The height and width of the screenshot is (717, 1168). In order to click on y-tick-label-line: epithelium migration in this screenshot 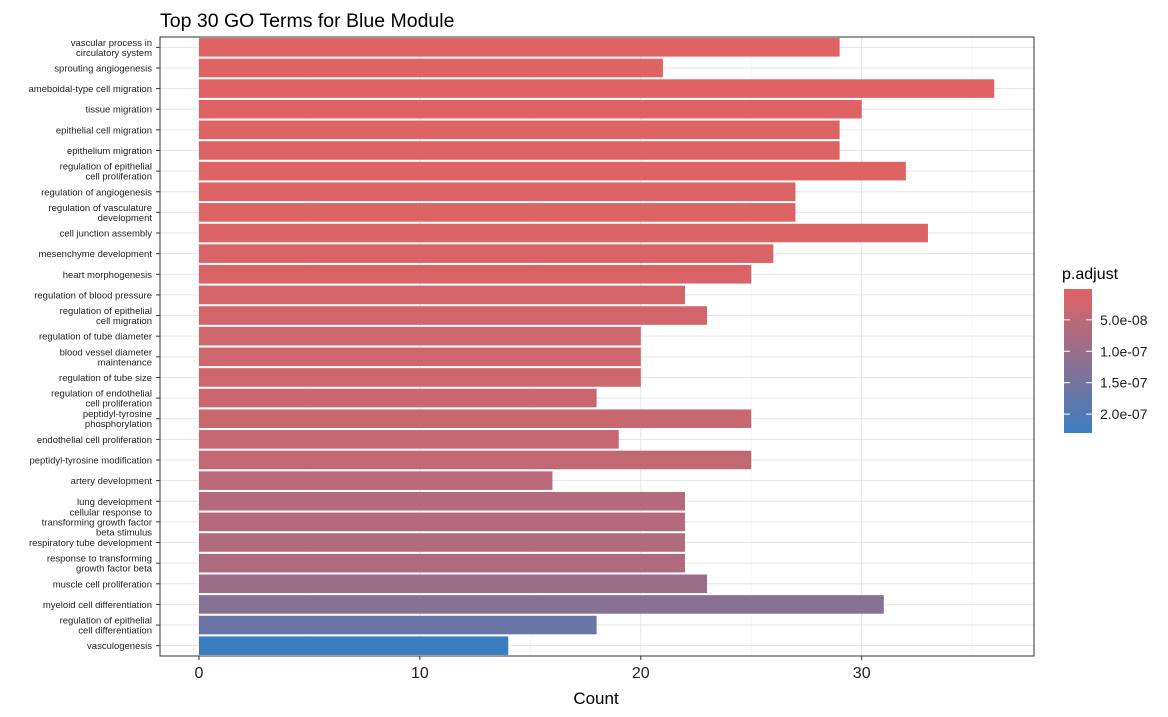, I will do `click(109, 151)`.